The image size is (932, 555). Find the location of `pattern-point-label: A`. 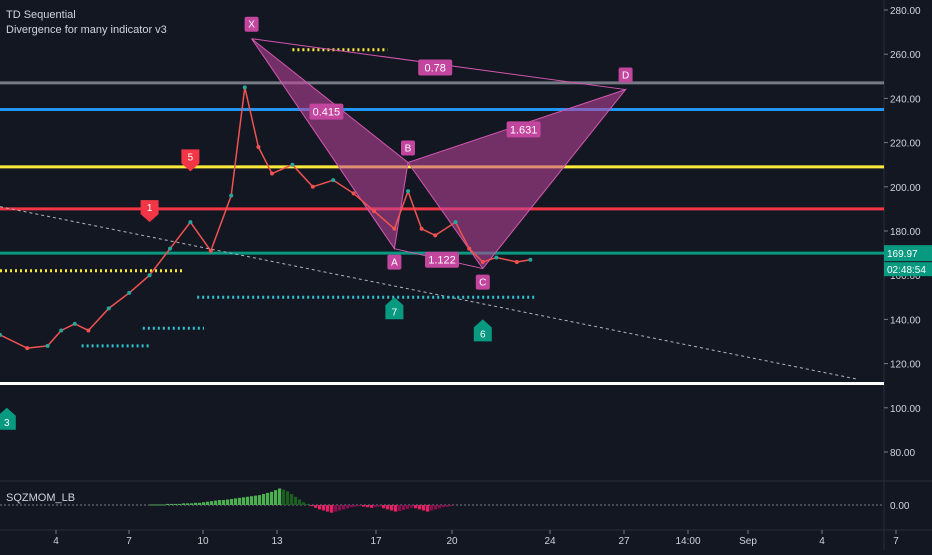

pattern-point-label: A is located at coordinates (394, 263).